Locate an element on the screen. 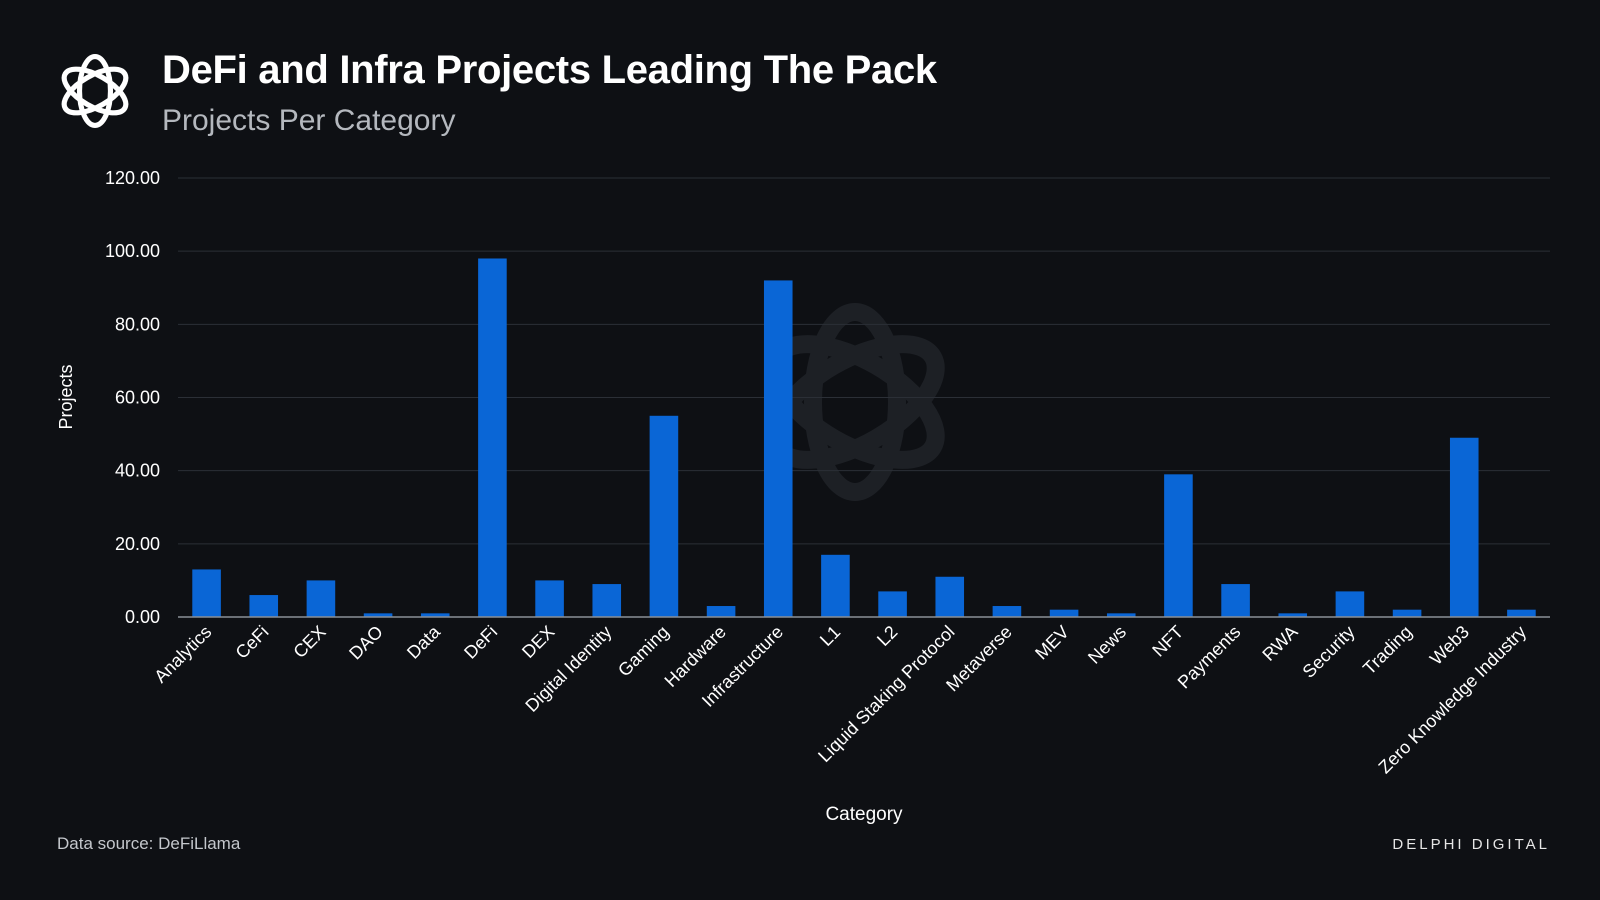  bar-nft is located at coordinates (1178, 545).